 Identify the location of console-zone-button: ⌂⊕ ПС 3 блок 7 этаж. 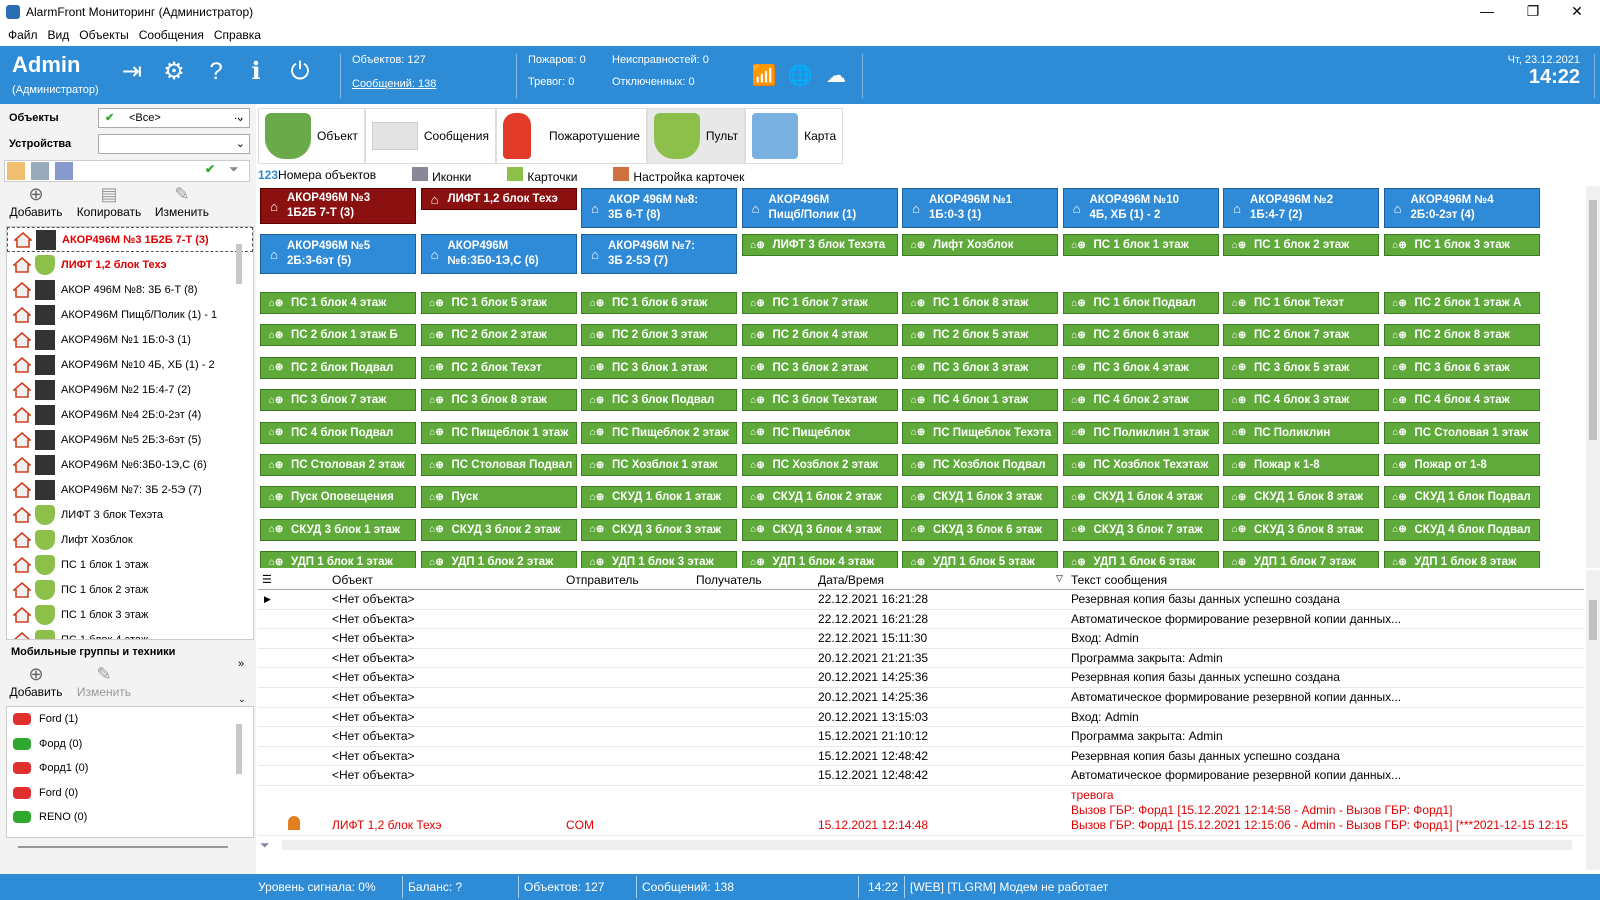
(338, 400).